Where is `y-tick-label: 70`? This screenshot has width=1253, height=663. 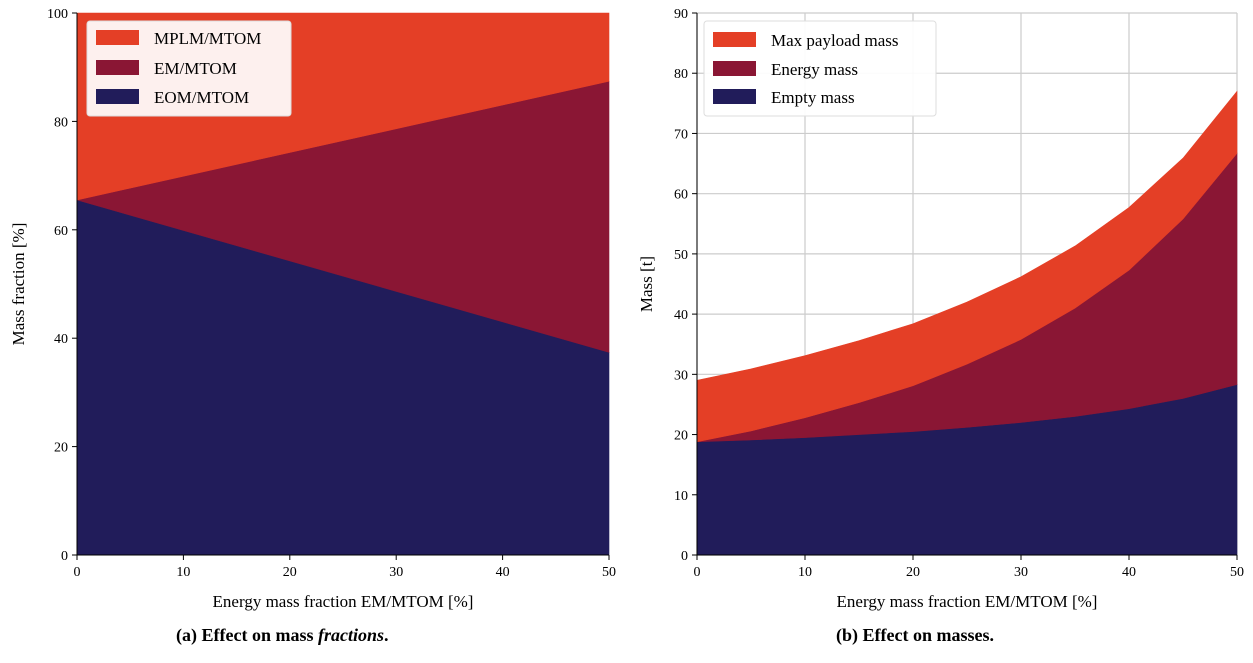
y-tick-label: 70 is located at coordinates (681, 134).